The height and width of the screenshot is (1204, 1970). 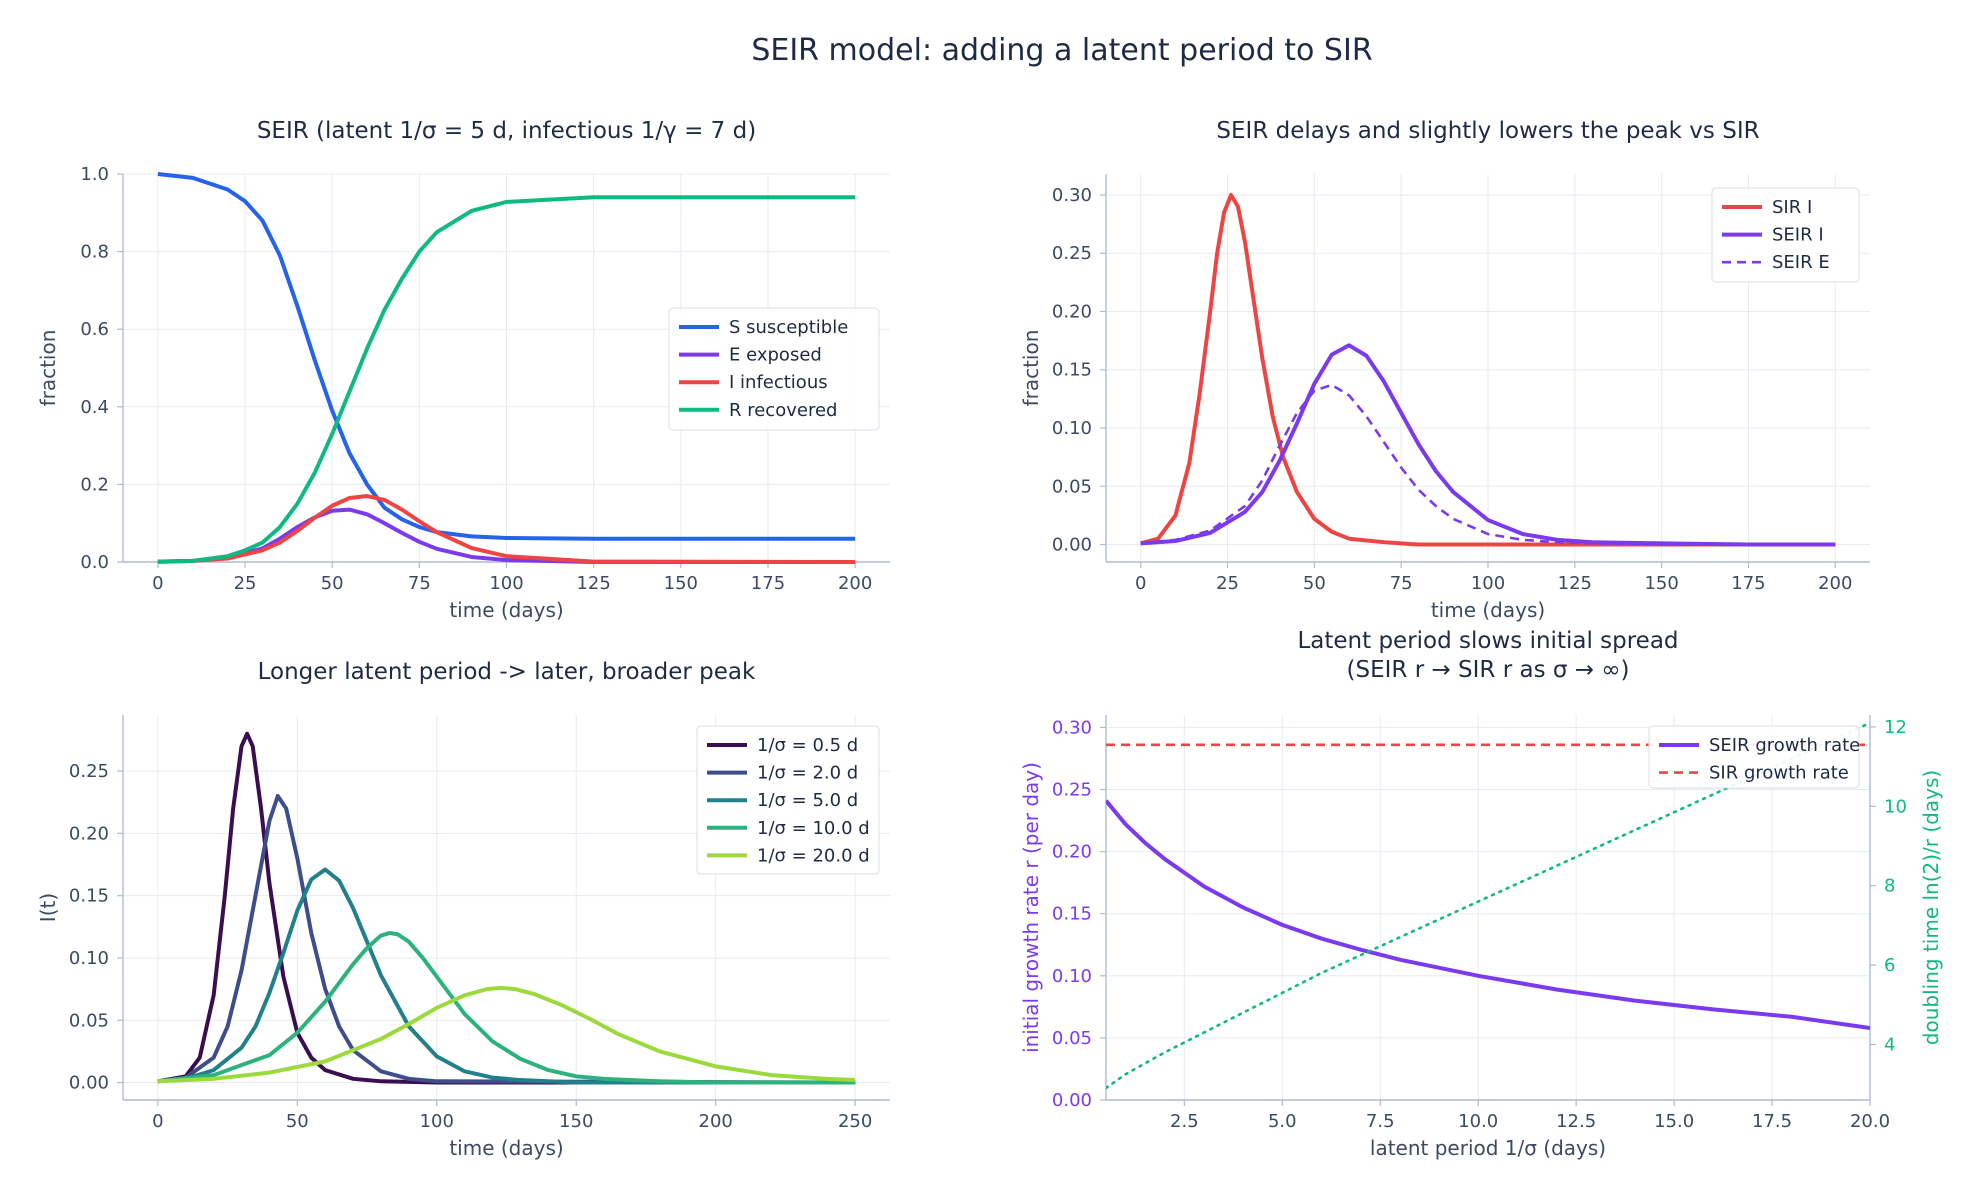 What do you see at coordinates (506, 1034) in the screenshot?
I see `series-line-1-20-0-d` at bounding box center [506, 1034].